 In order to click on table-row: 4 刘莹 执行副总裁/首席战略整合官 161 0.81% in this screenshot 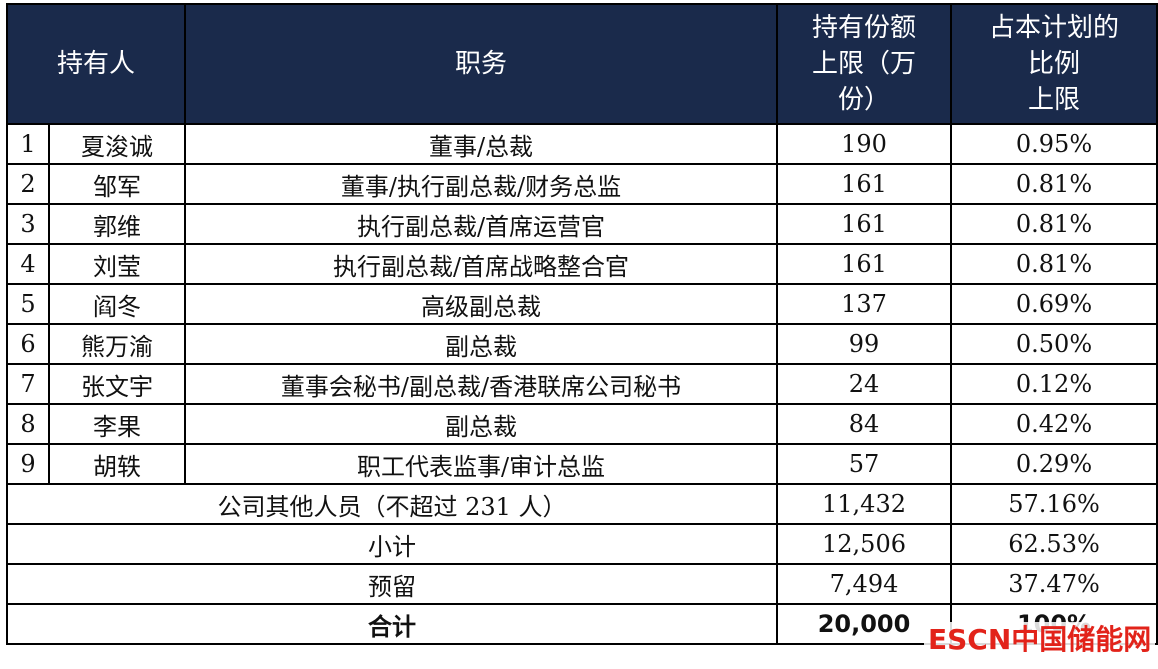, I will do `click(582, 264)`.